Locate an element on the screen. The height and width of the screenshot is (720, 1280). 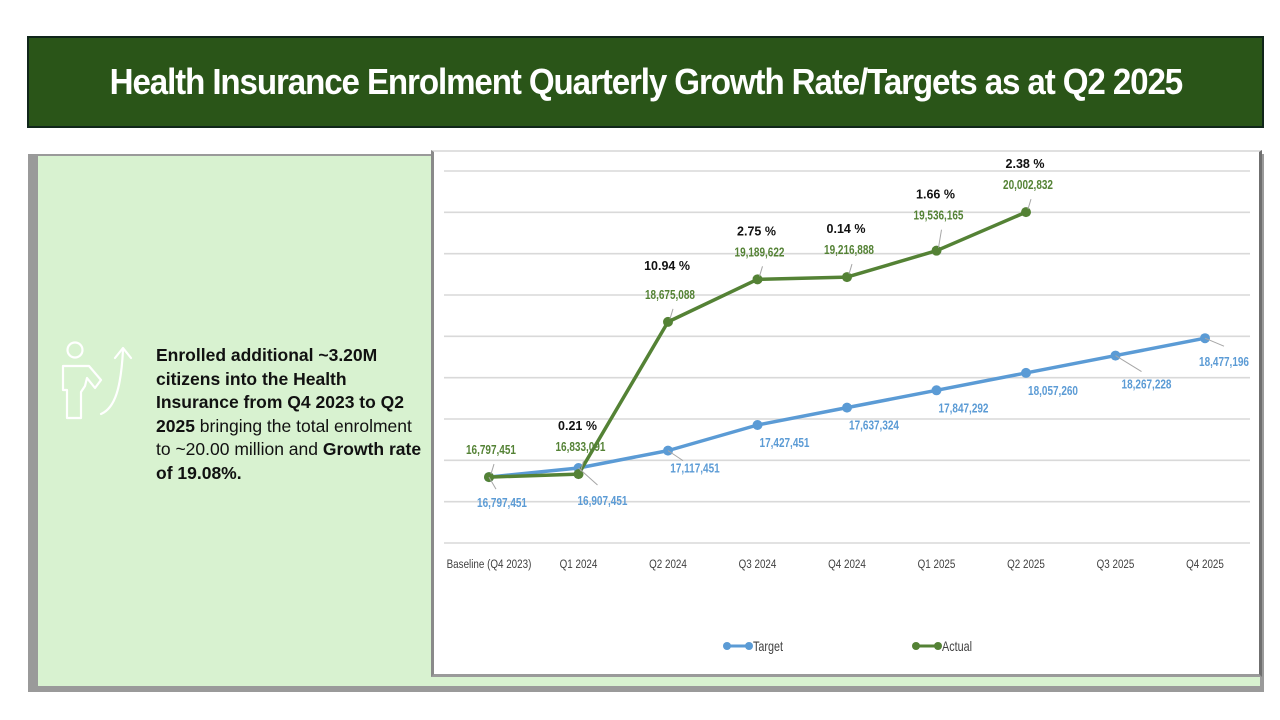
x-tick-label: Q1 2025 is located at coordinates (937, 564).